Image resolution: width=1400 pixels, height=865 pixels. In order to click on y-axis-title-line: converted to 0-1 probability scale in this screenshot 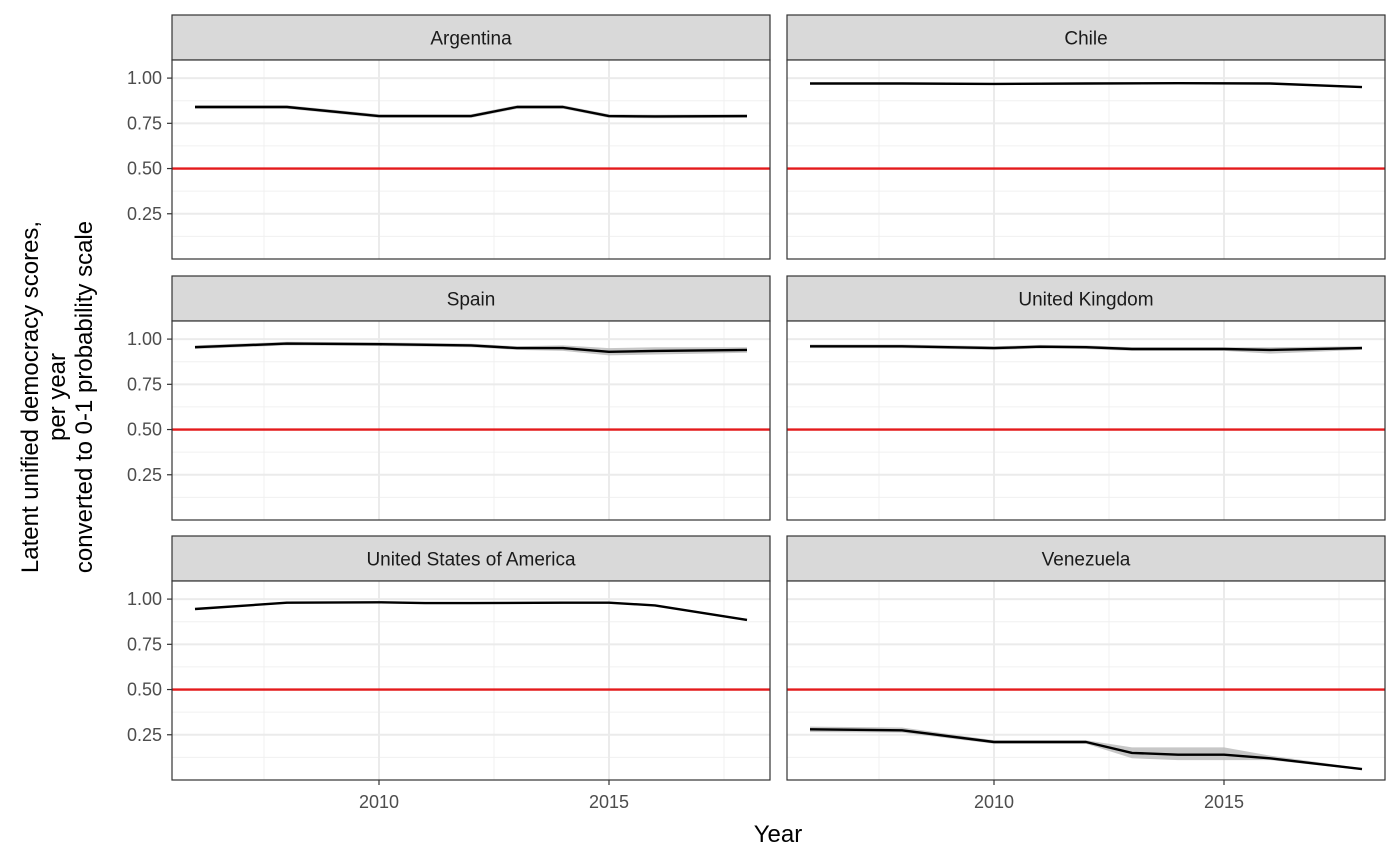, I will do `click(84, 397)`.